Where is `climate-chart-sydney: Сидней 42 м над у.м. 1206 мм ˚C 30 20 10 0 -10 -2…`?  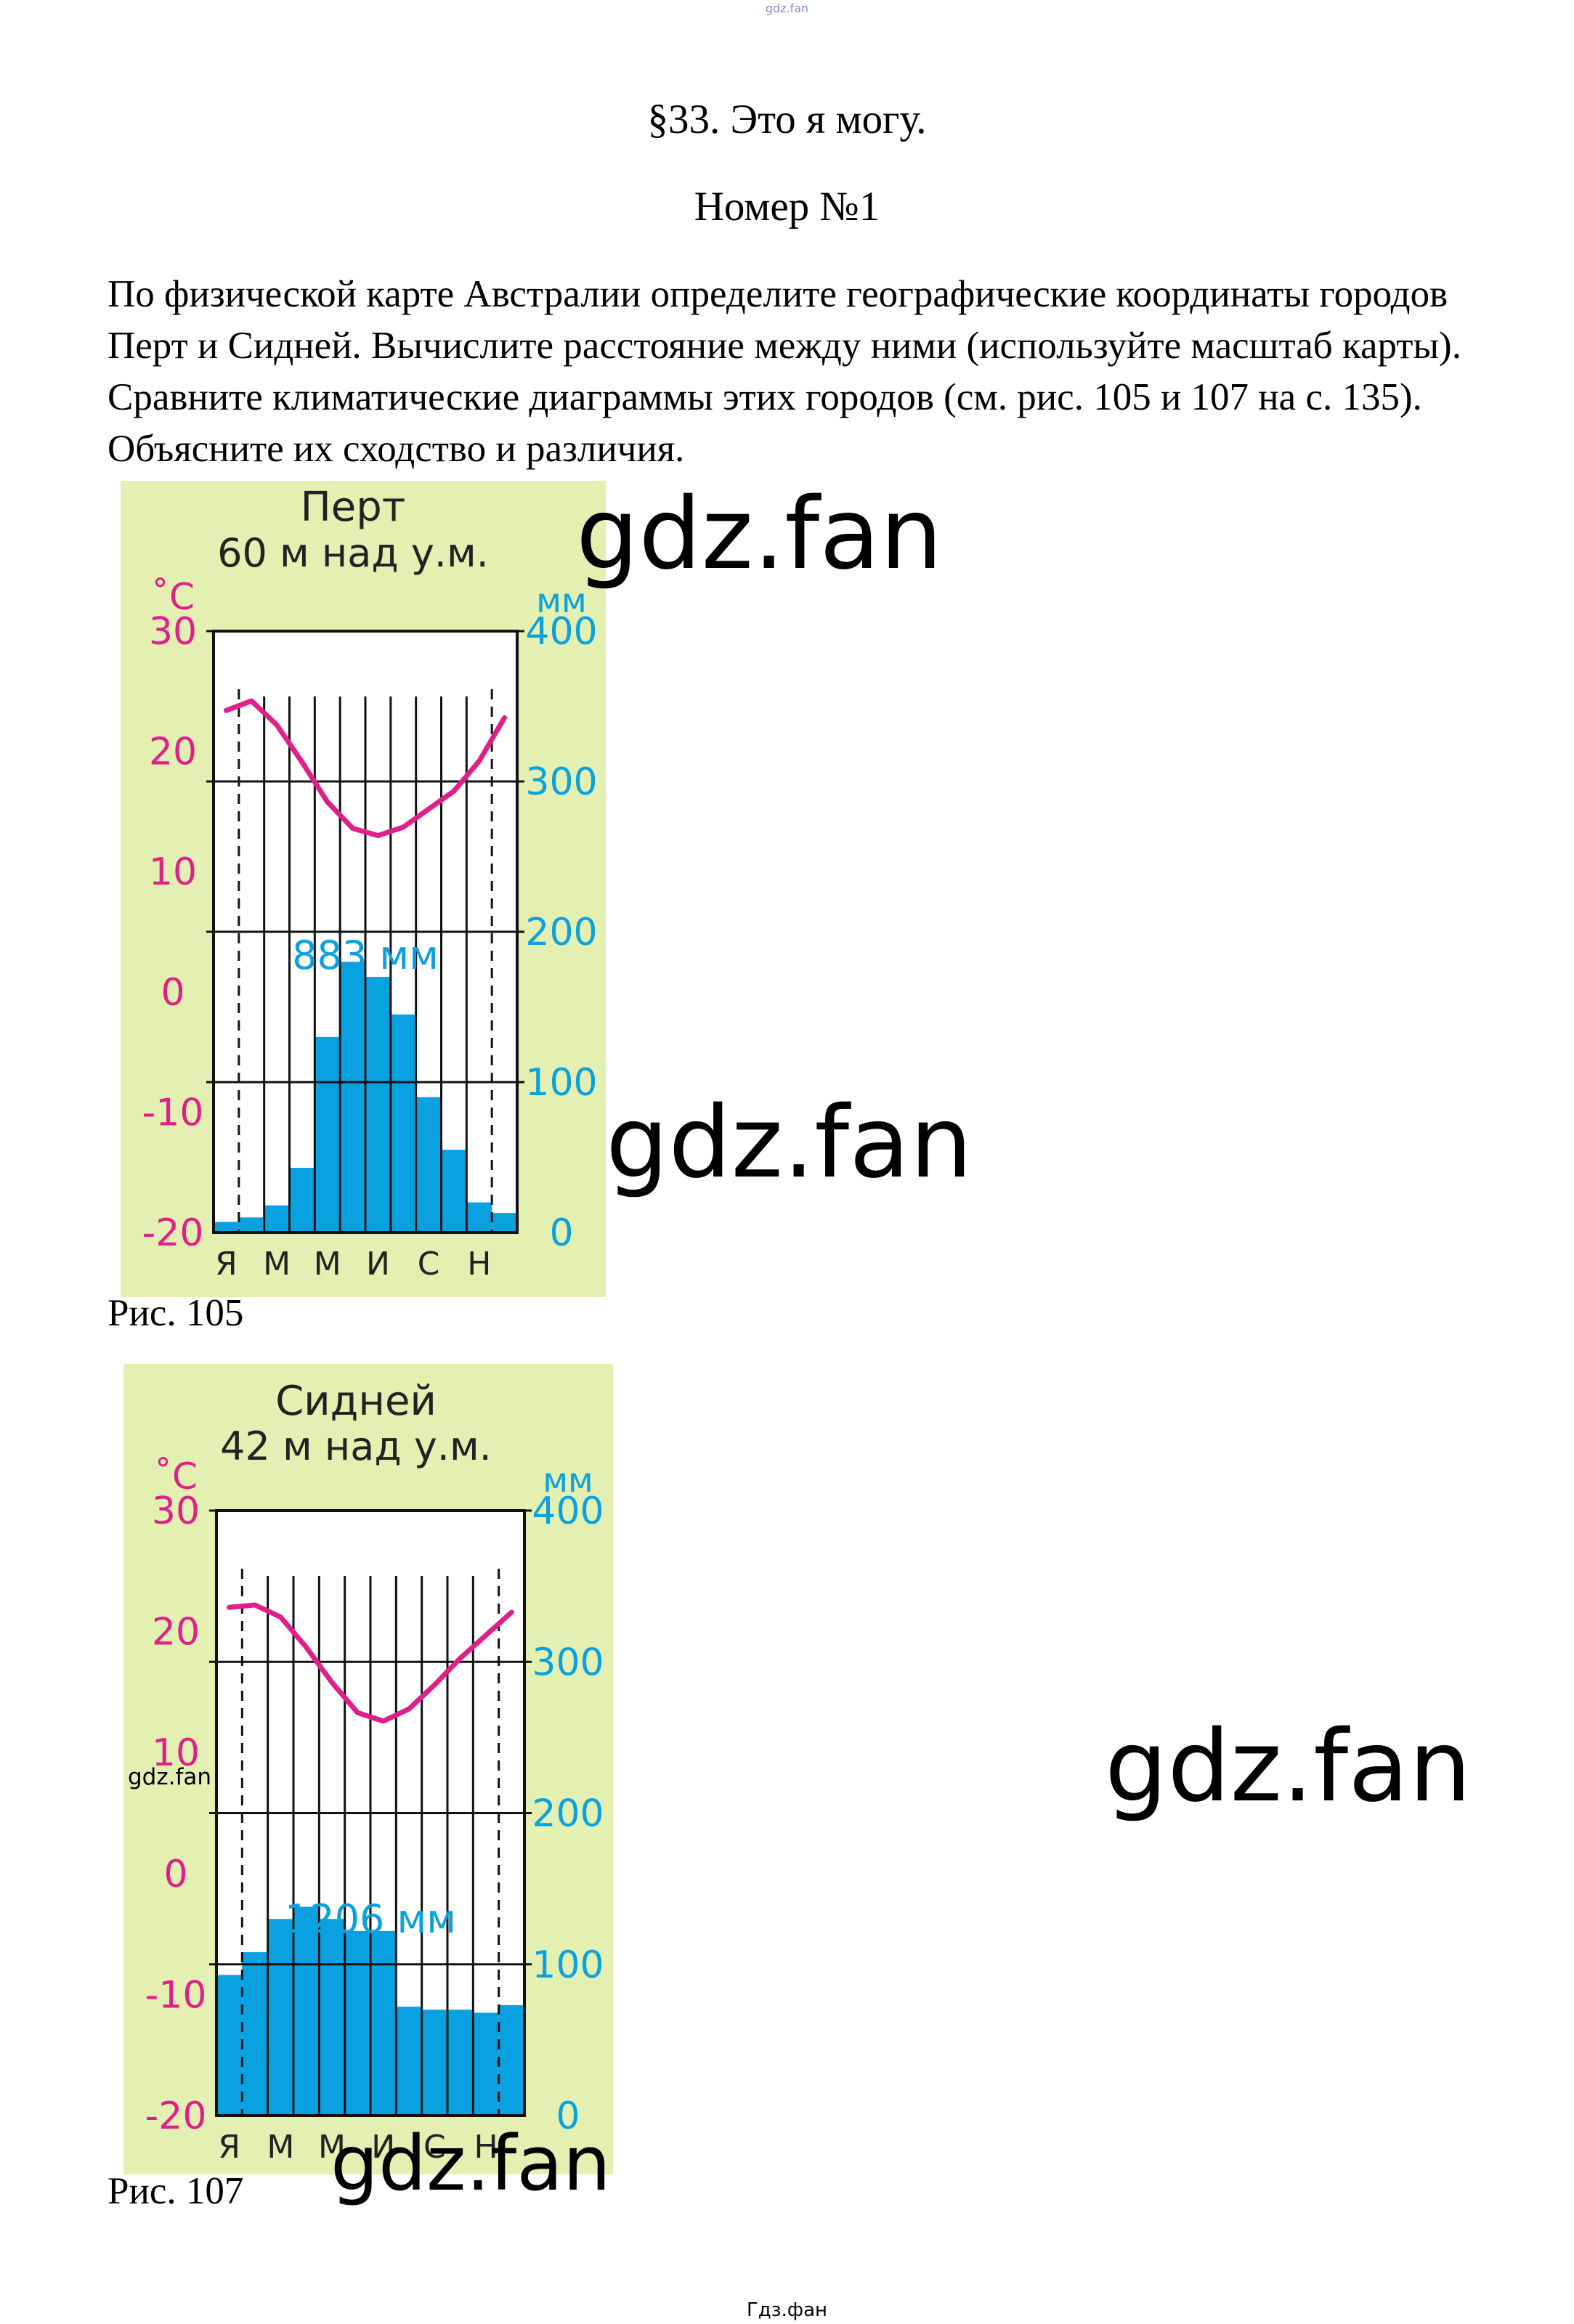
climate-chart-sydney: Сидней 42 м над у.м. 1206 мм ˚C 30 20 10 0 -10 -2… is located at coordinates (368, 1769).